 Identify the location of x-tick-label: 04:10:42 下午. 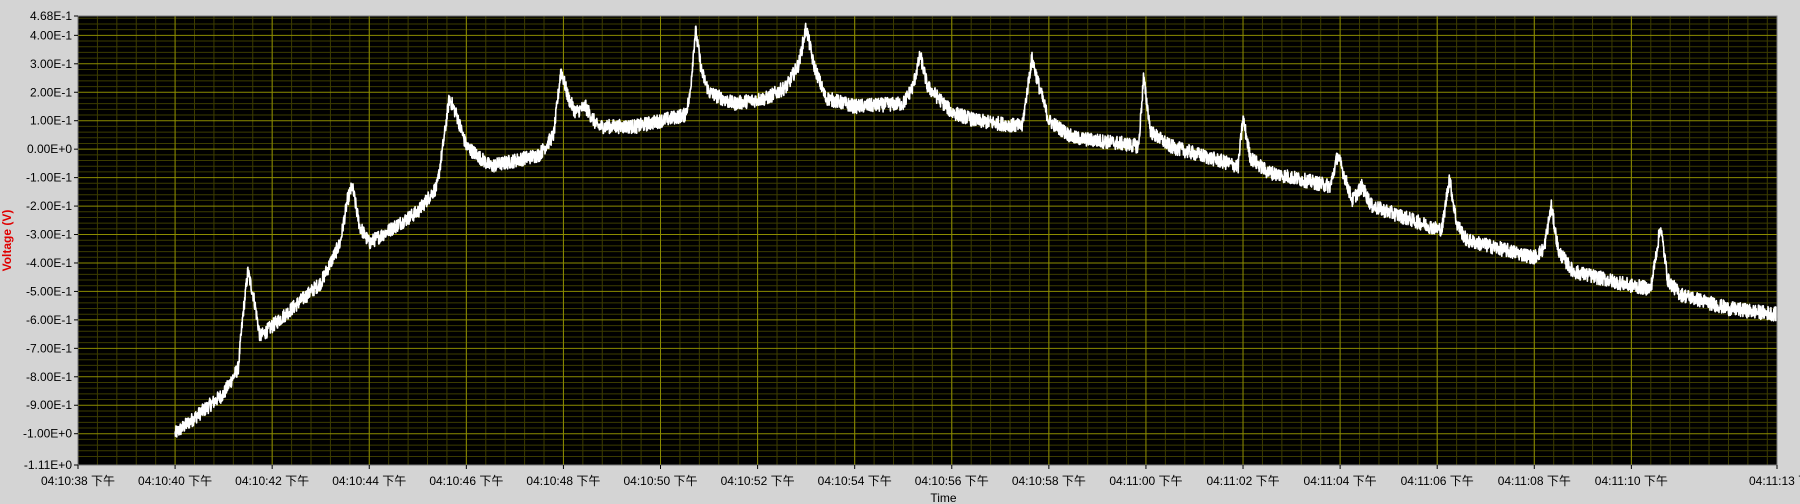
(272, 481).